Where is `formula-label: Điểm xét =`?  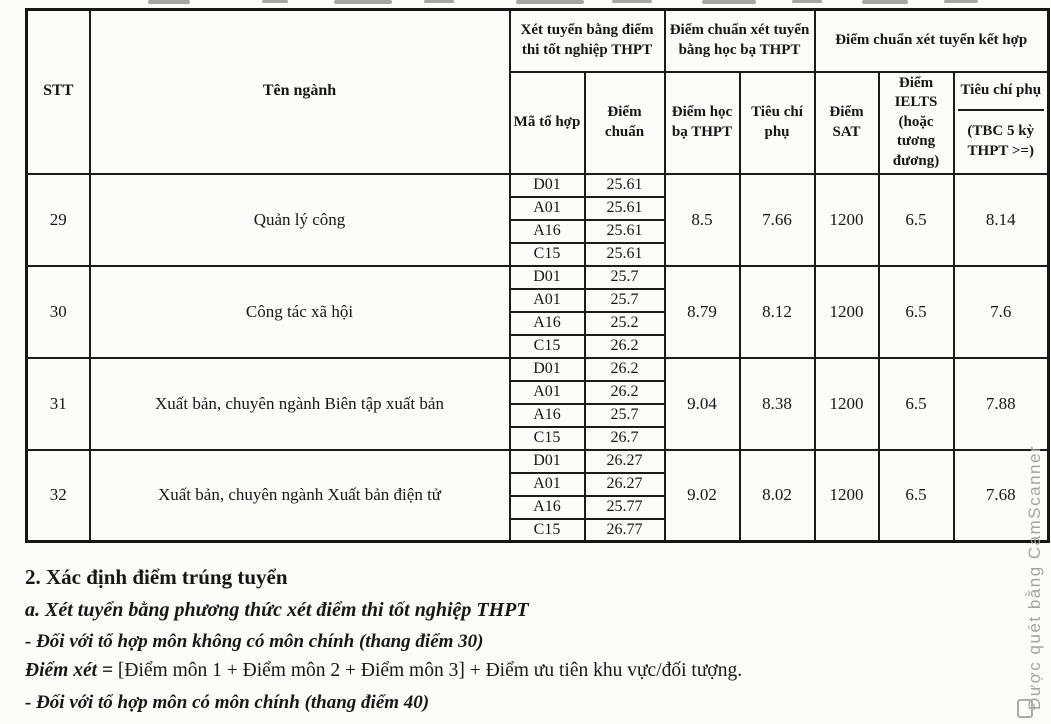 formula-label: Điểm xét = is located at coordinates (69, 670).